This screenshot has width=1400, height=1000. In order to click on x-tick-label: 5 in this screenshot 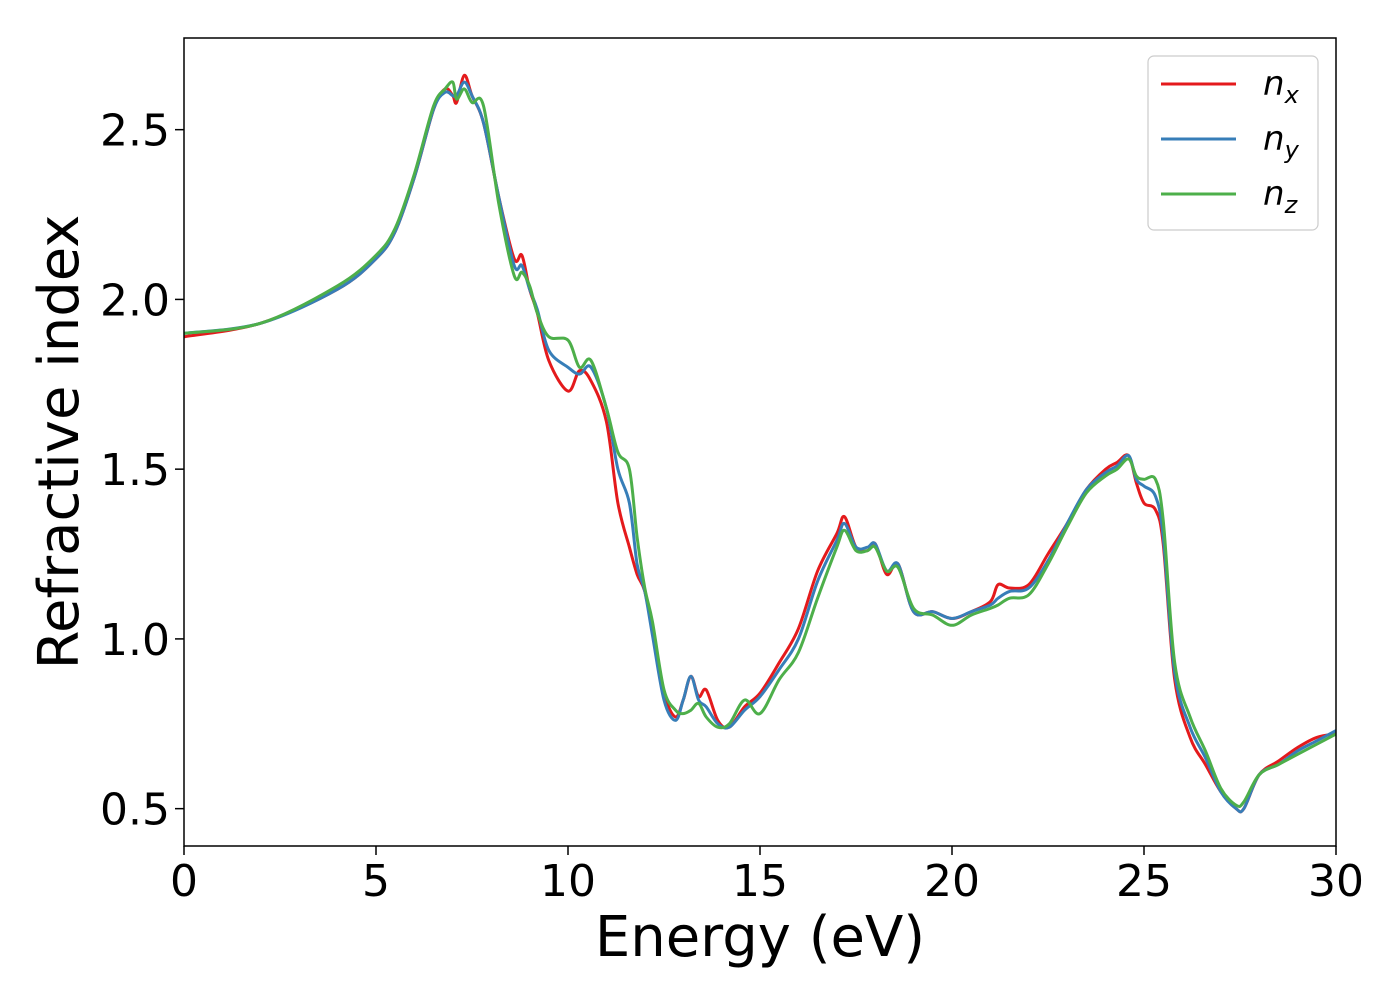, I will do `click(376, 881)`.